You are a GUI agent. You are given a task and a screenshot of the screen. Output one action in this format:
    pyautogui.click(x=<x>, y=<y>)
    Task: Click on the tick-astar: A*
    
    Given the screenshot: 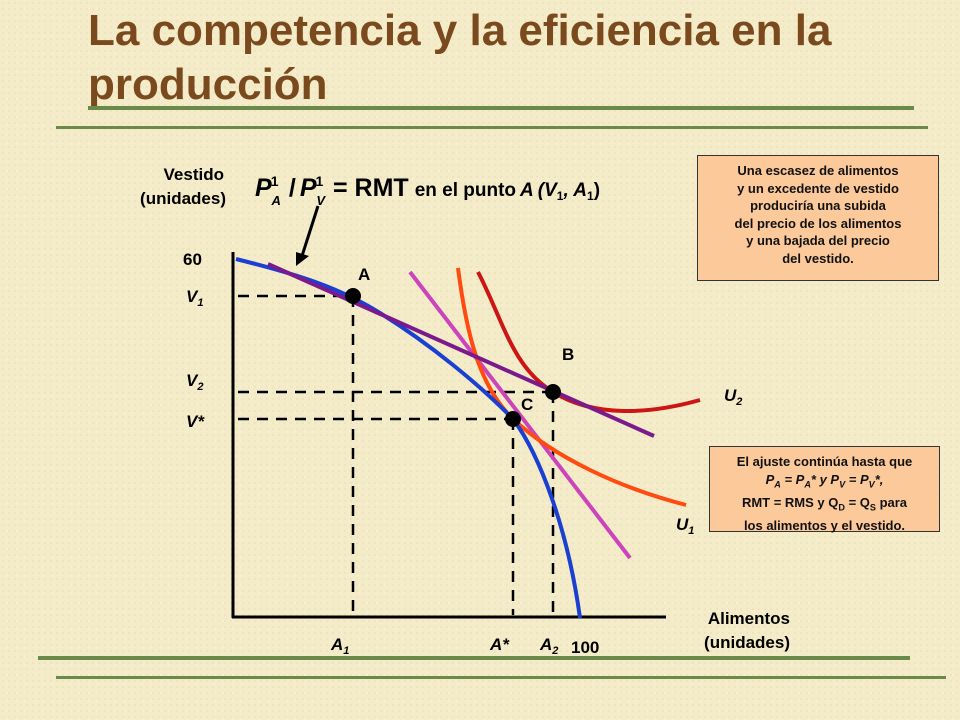 What is the action you would take?
    pyautogui.click(x=499, y=644)
    